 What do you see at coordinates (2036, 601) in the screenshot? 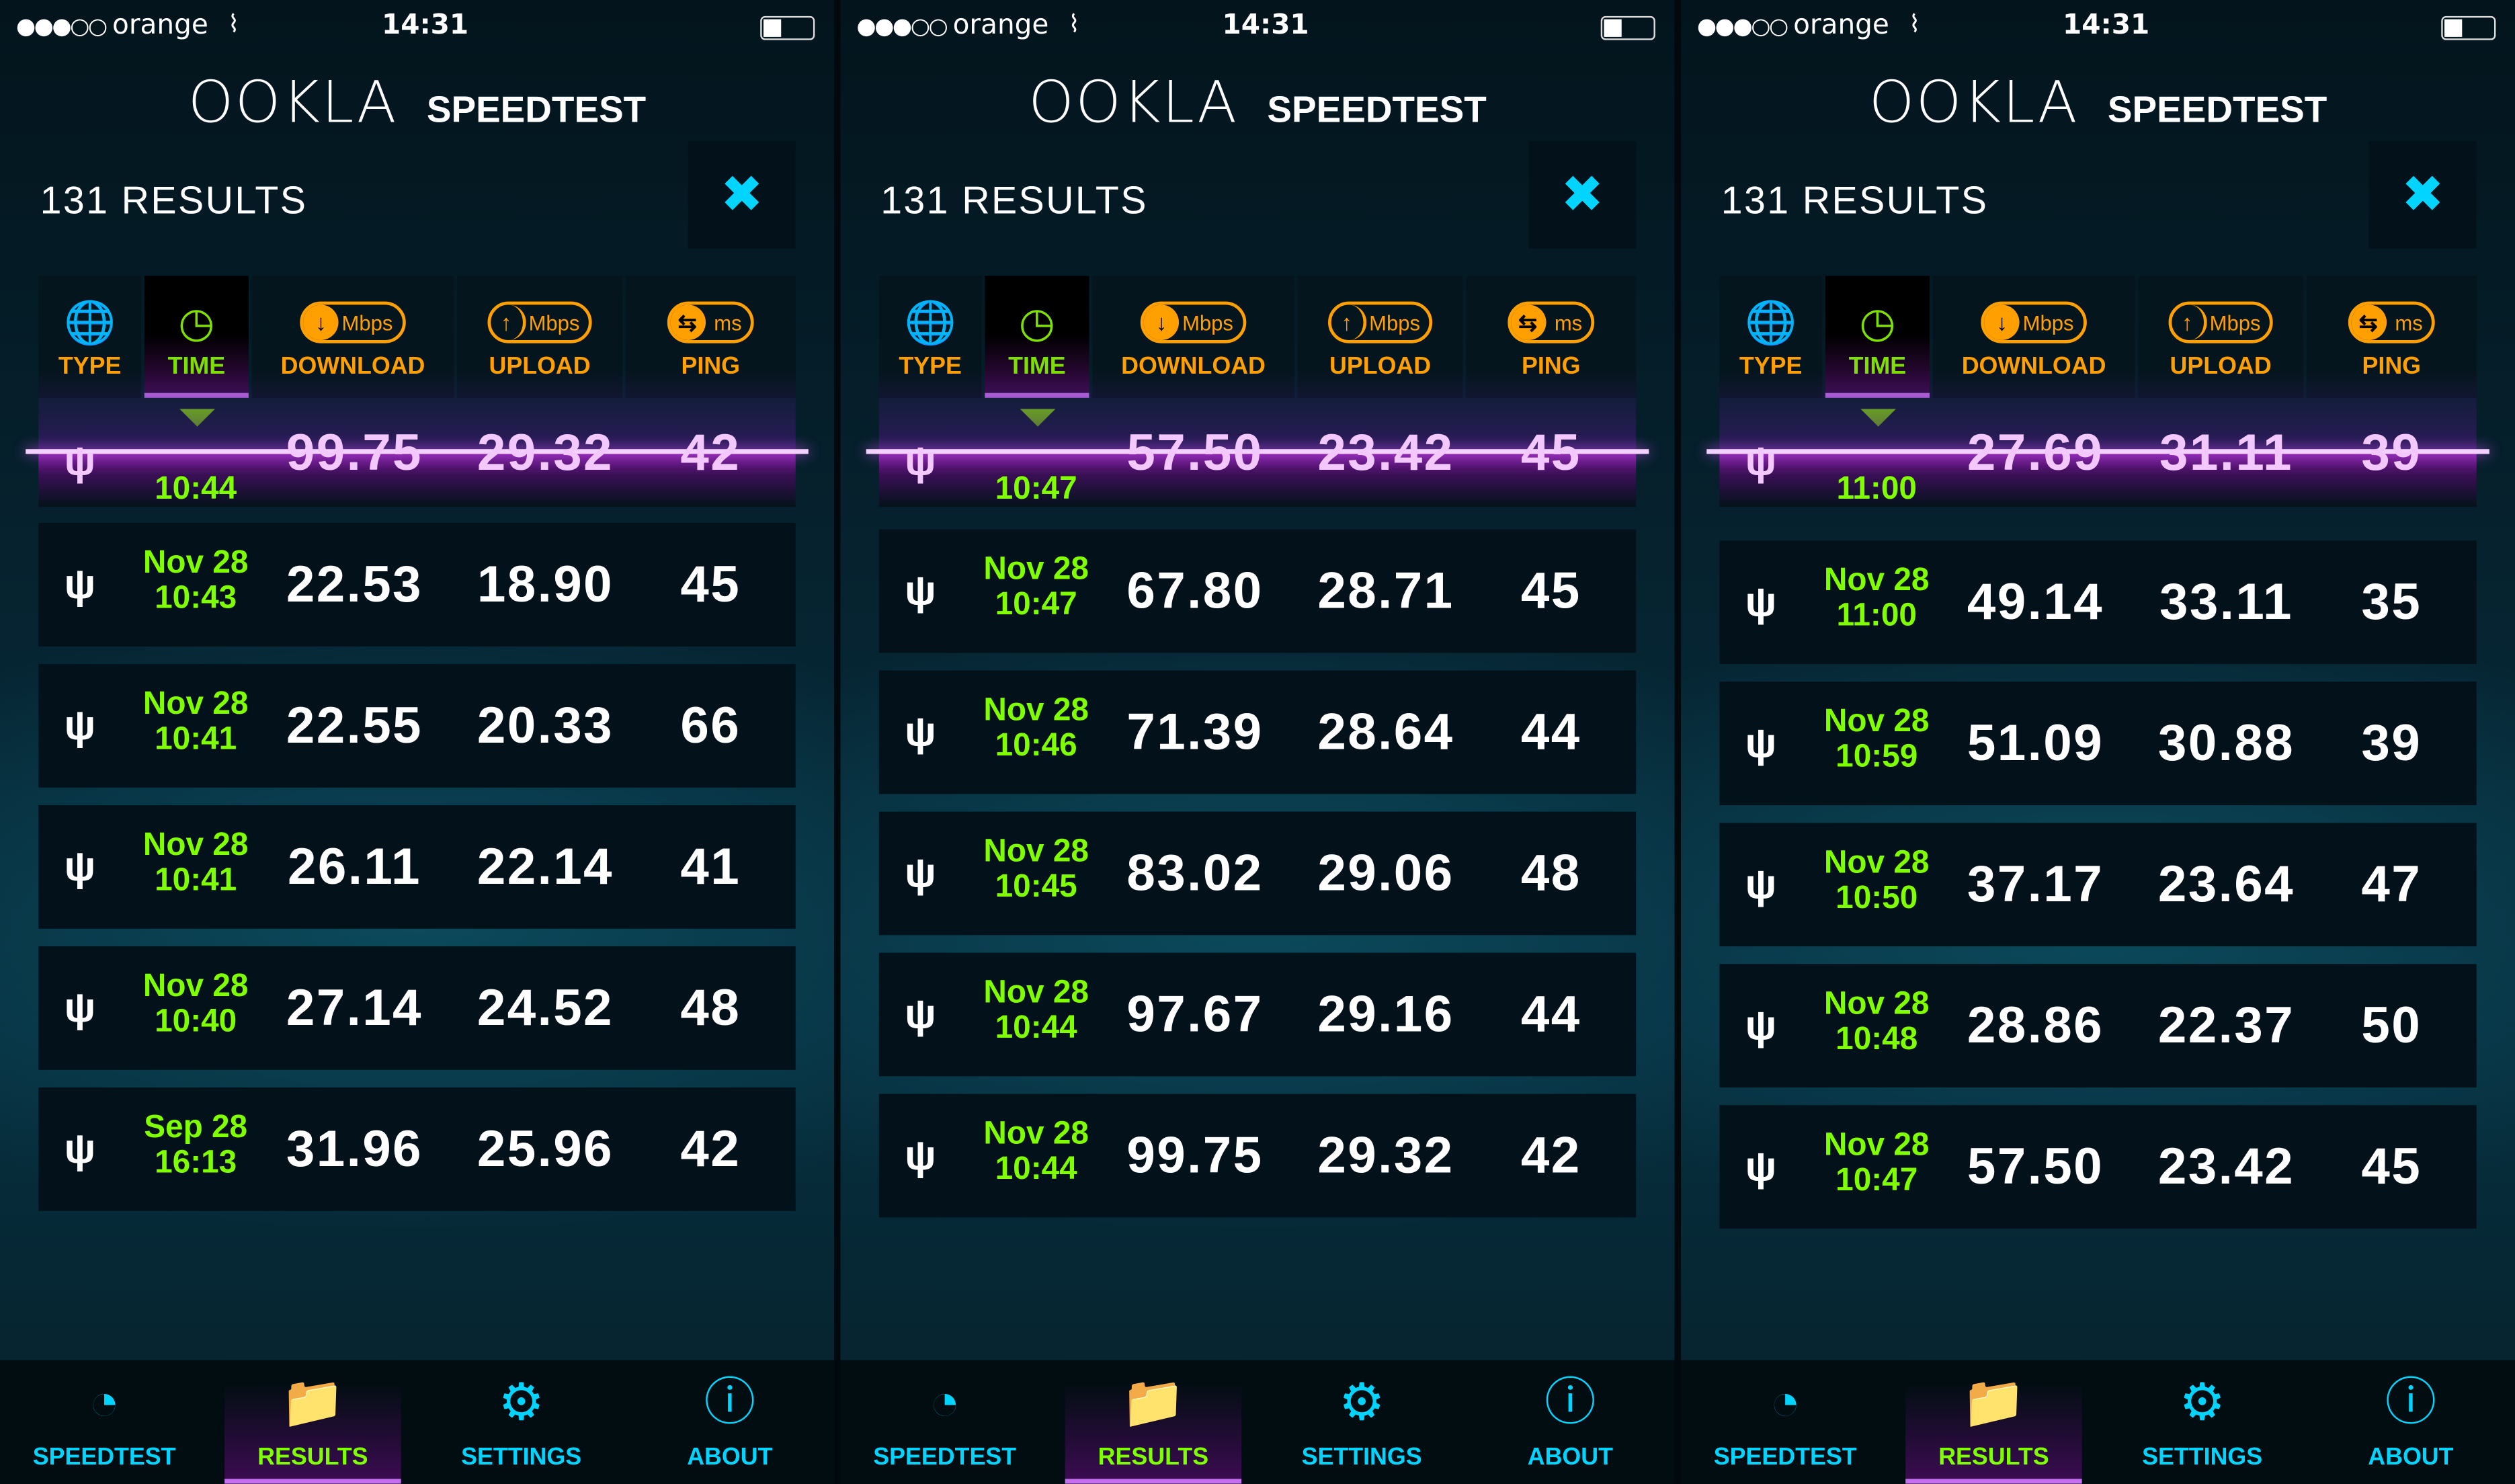
I see `download-value: 49.14` at bounding box center [2036, 601].